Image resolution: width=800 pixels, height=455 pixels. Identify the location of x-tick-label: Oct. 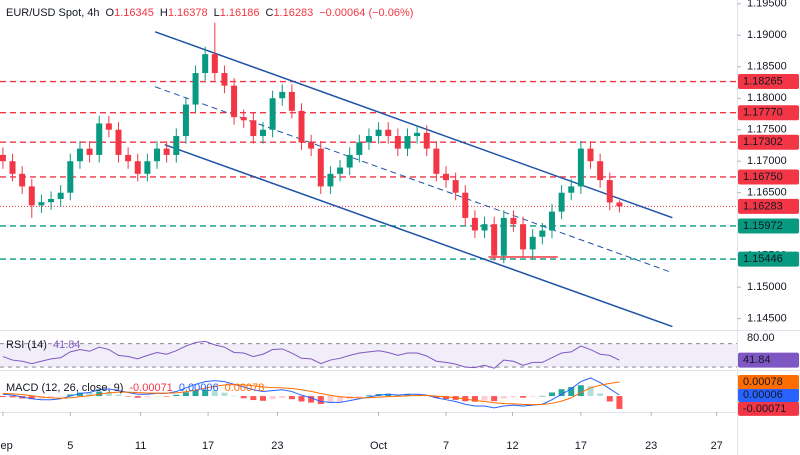
(378, 446).